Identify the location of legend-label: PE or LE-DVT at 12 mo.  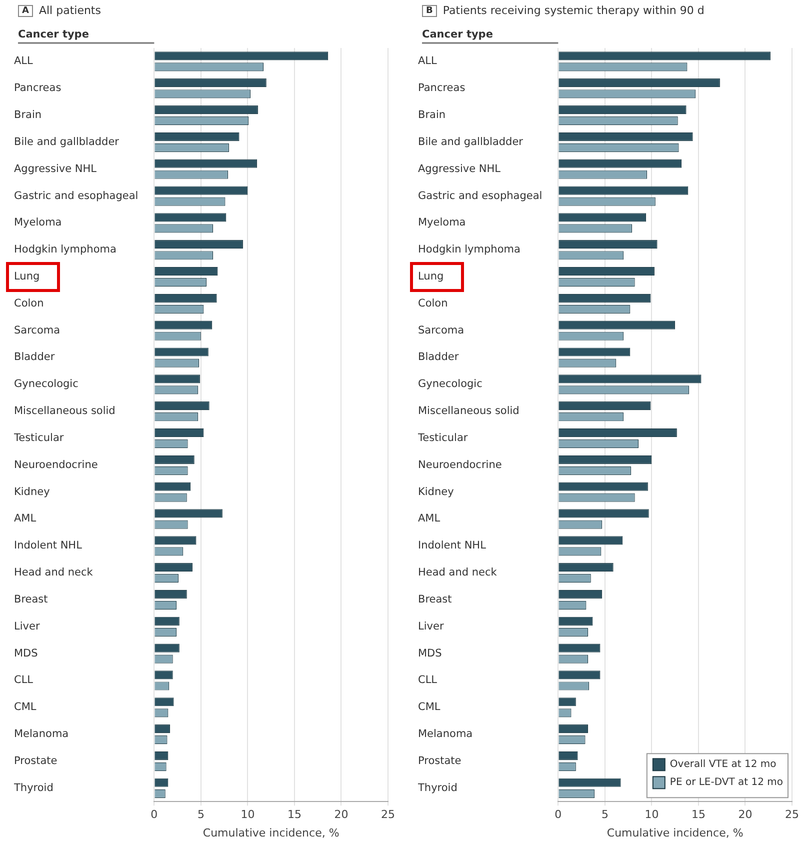
(726, 782).